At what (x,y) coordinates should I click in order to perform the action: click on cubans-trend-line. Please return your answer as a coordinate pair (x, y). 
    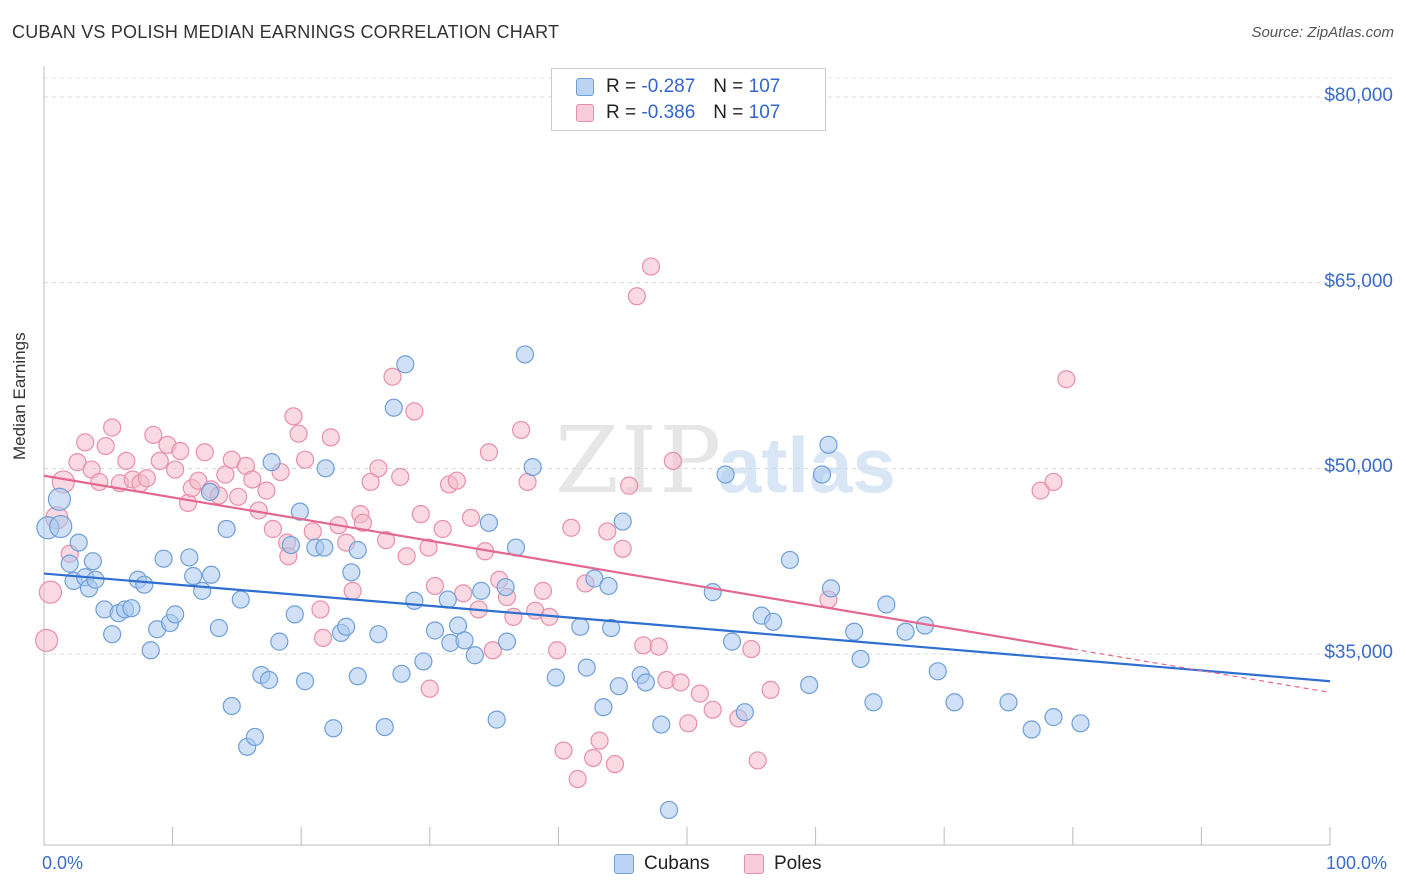
    Looking at the image, I should click on (687, 627).